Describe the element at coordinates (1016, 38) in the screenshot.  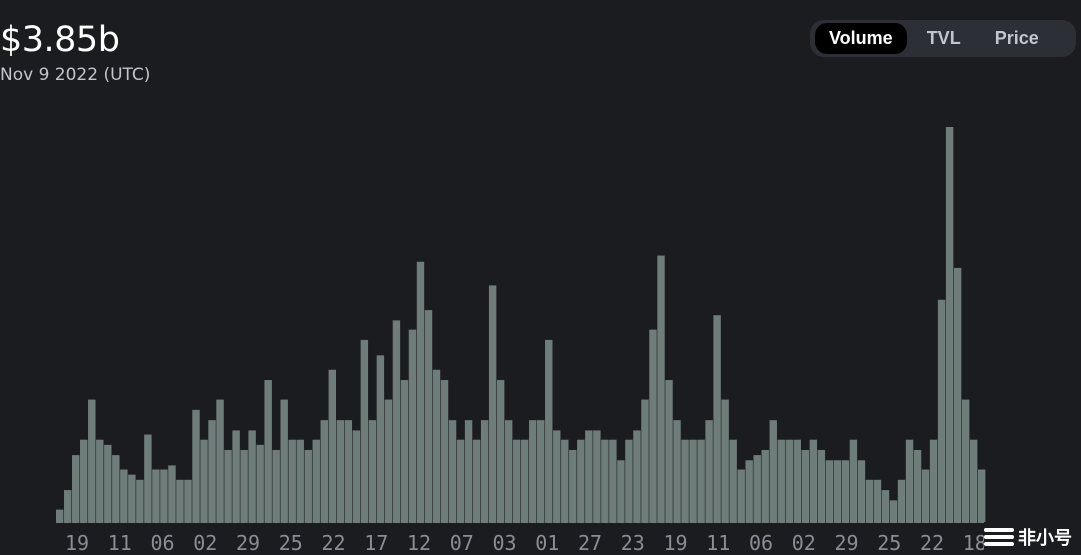
I see `toggle-price: Price` at that location.